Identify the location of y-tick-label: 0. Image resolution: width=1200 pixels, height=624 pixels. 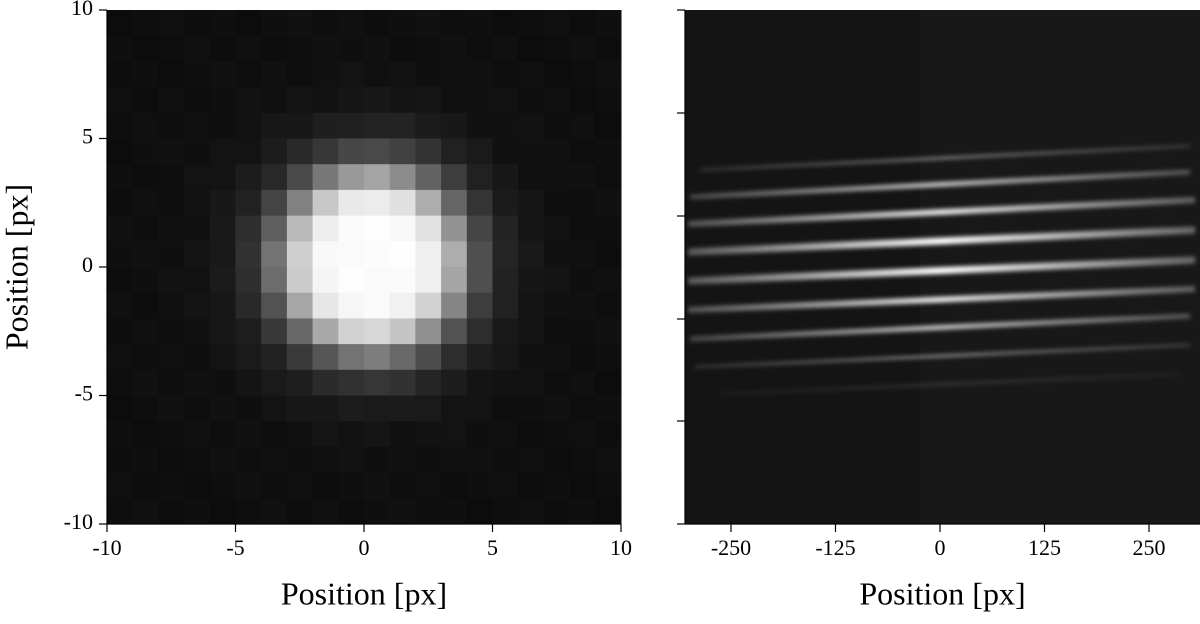
(87, 264).